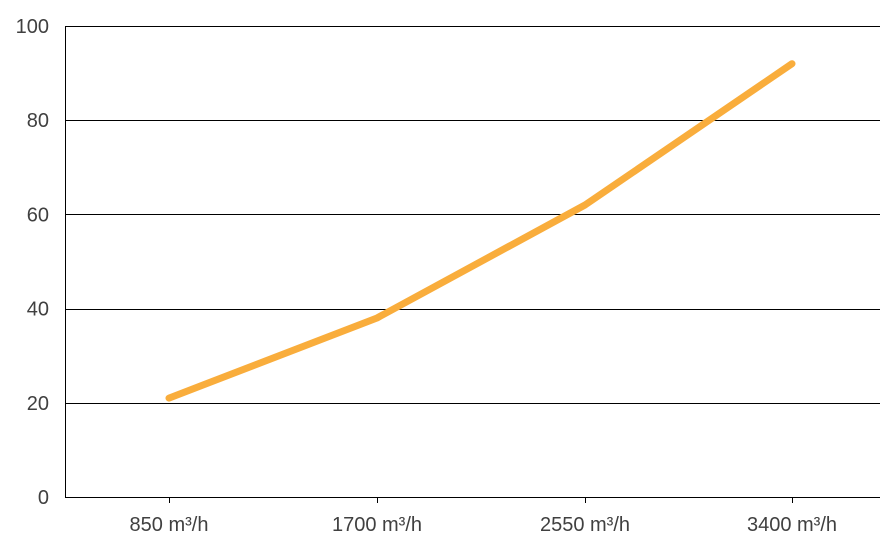  What do you see at coordinates (32, 262) in the screenshot?
I see `y-tick-labels: 0 20 40 60 80 100` at bounding box center [32, 262].